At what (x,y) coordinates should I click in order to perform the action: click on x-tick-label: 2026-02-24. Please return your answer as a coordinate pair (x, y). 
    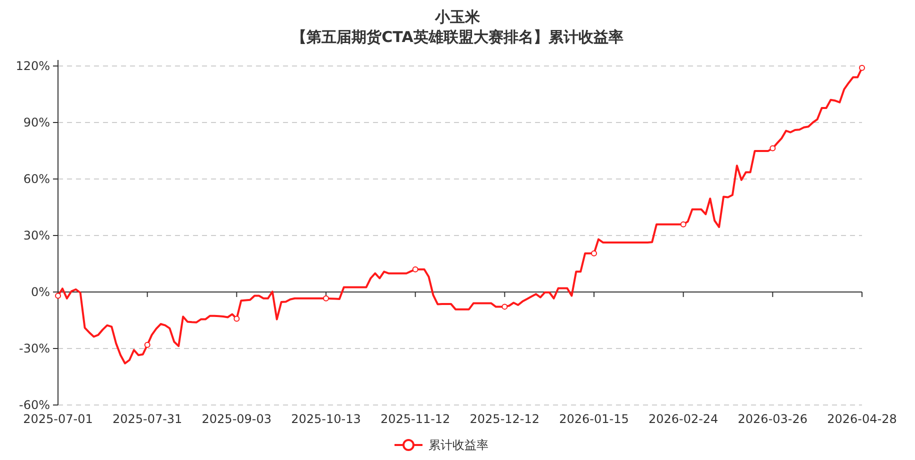
    Looking at the image, I should click on (683, 419).